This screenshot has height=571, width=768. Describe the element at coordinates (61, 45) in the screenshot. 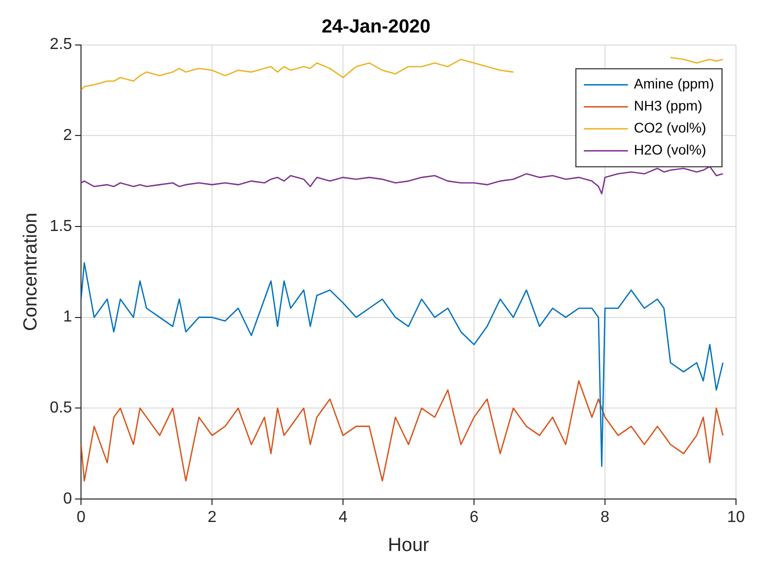

I see `y-tick-label: 2.5` at that location.